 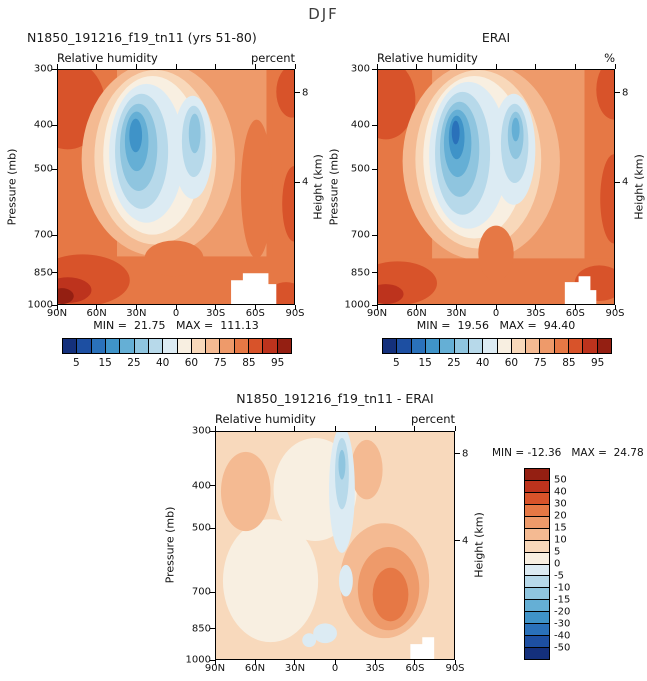 I want to click on colorbar-label: 60, so click(x=511, y=363).